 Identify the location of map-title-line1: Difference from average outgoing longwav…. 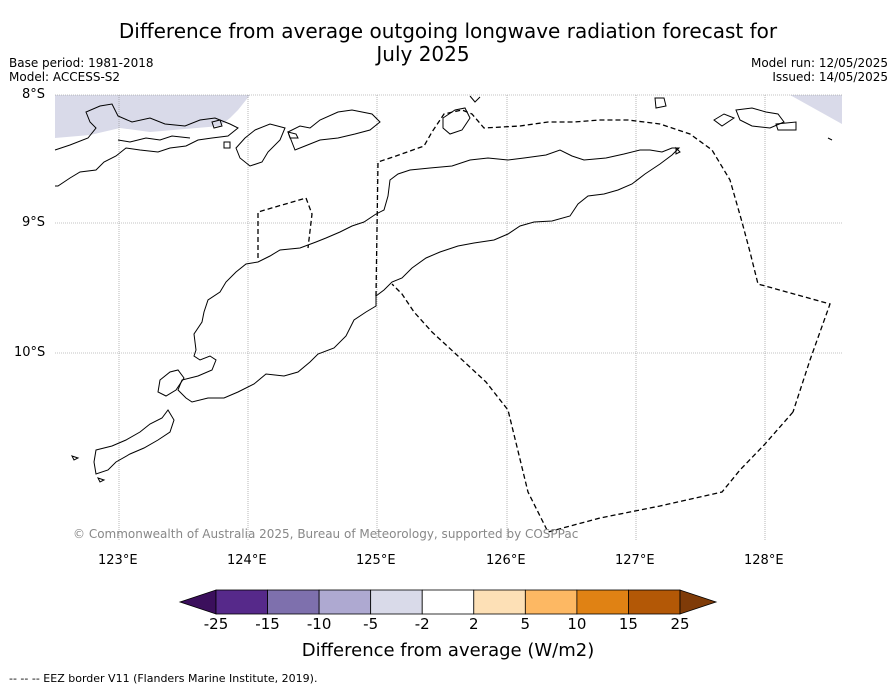
(448, 31).